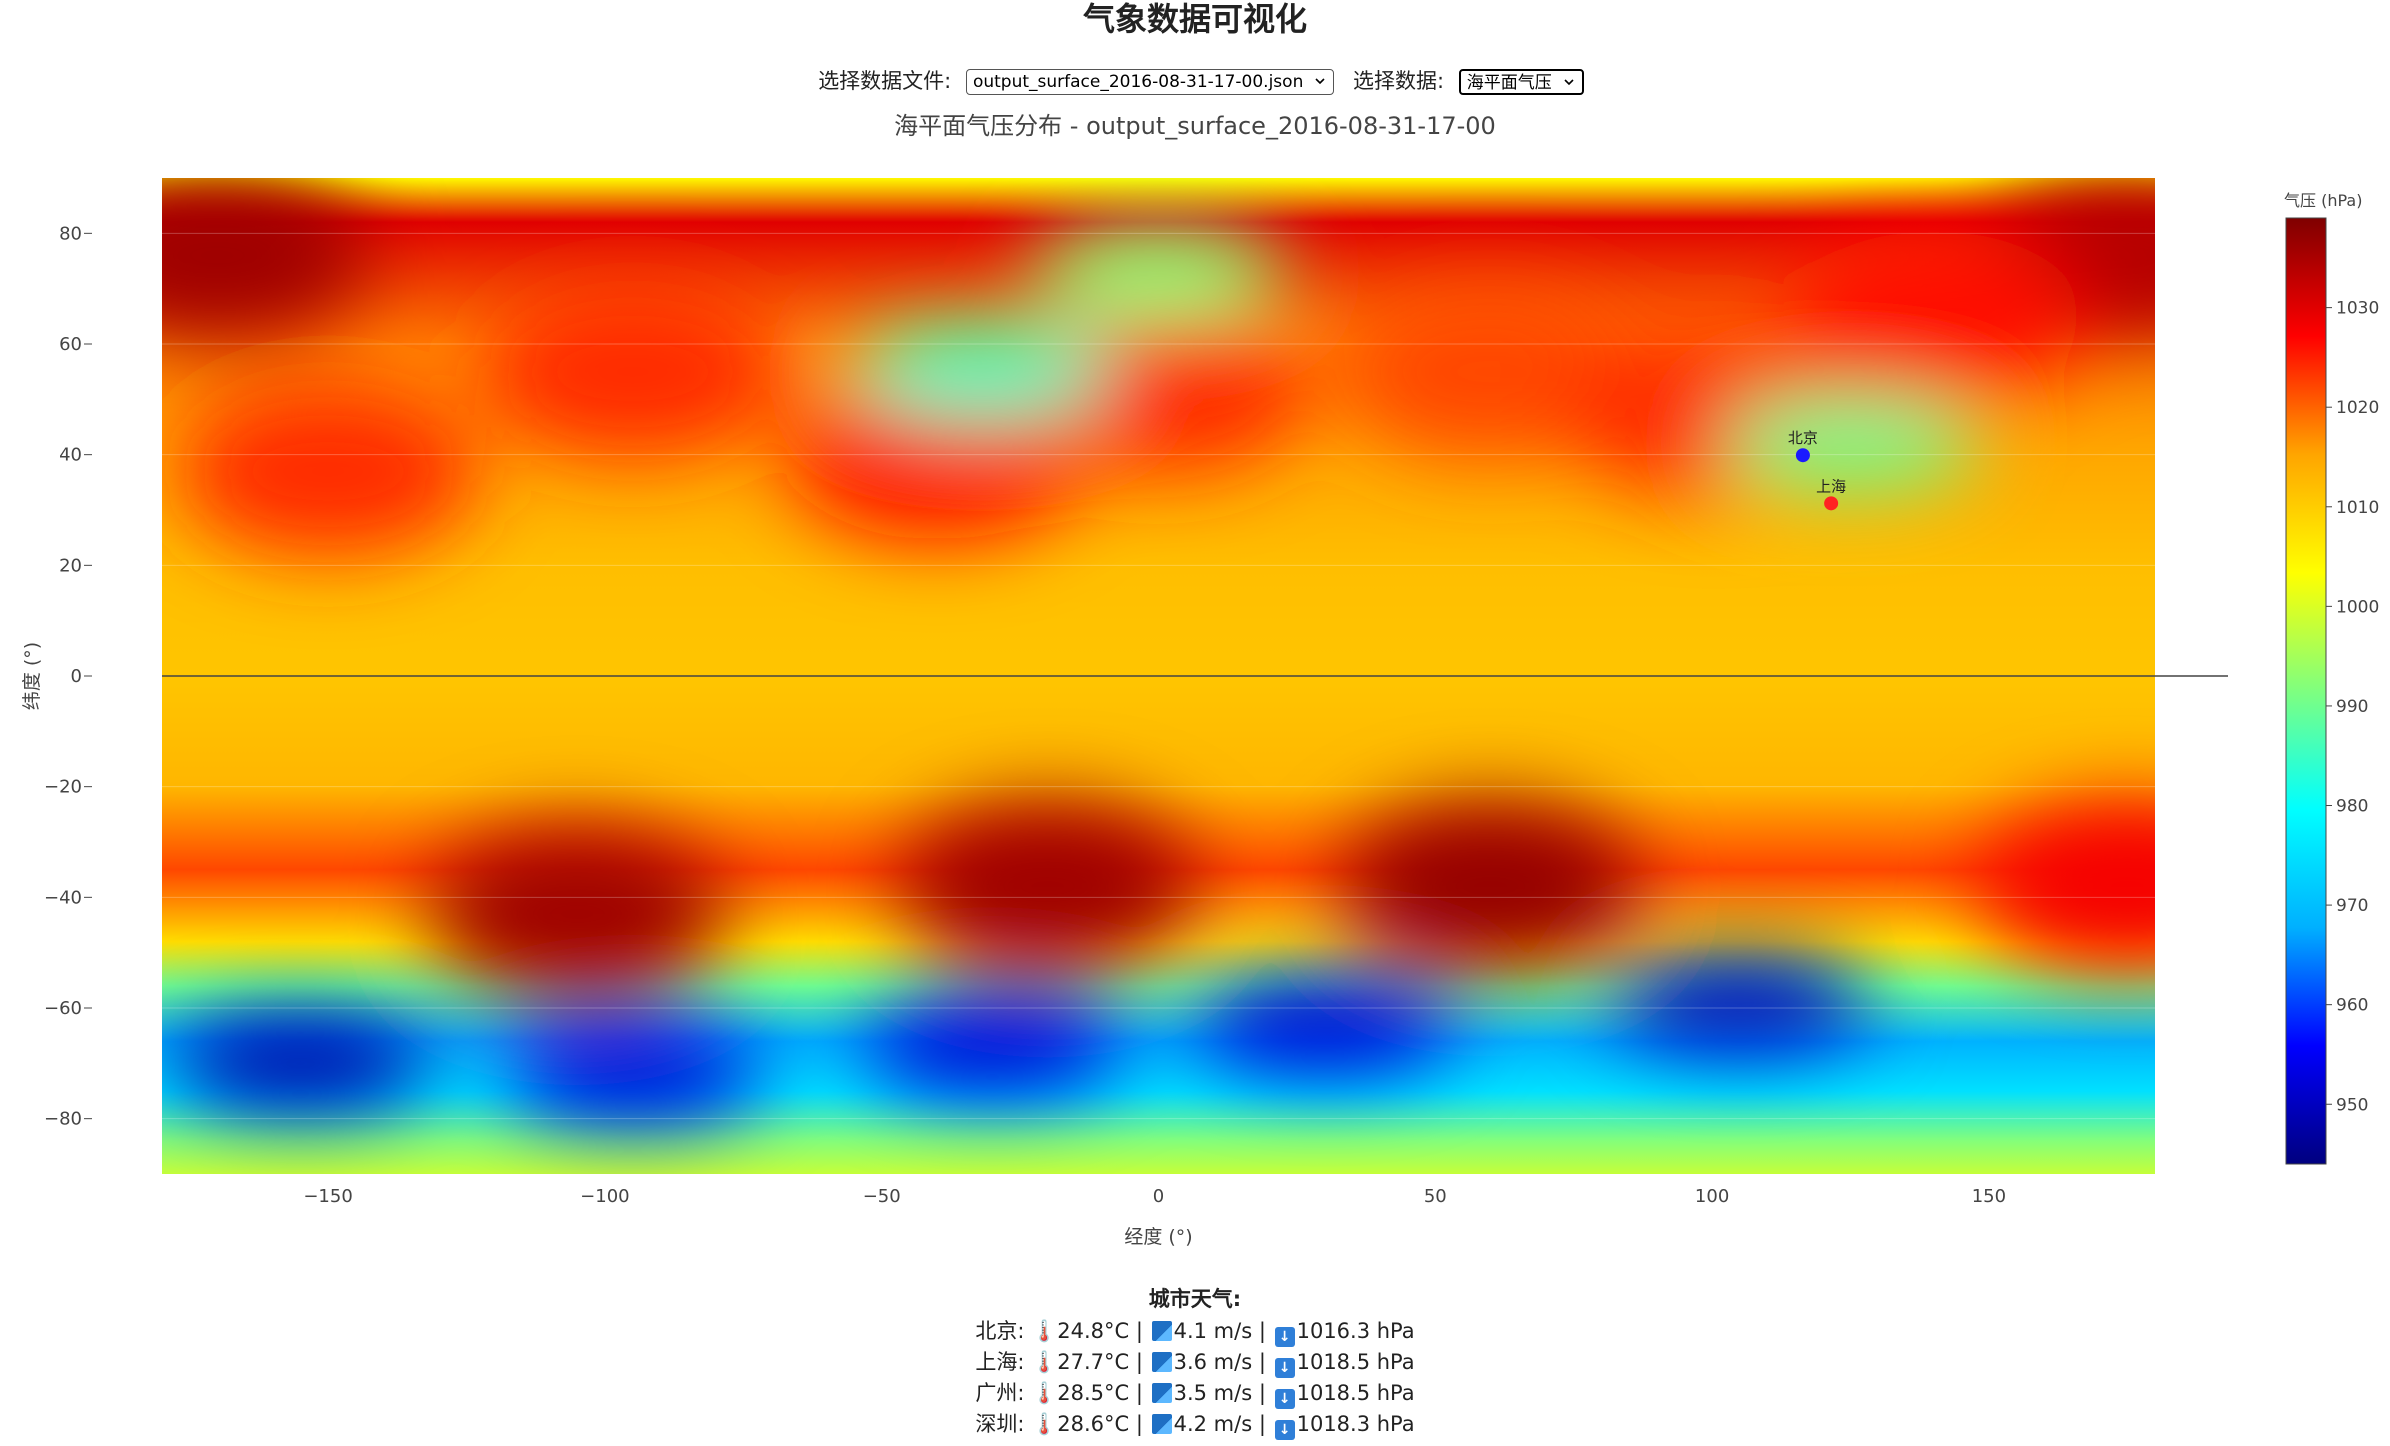 The width and height of the screenshot is (2390, 1446). What do you see at coordinates (2357, 508) in the screenshot?
I see `colorbar-tick-label: 1010` at bounding box center [2357, 508].